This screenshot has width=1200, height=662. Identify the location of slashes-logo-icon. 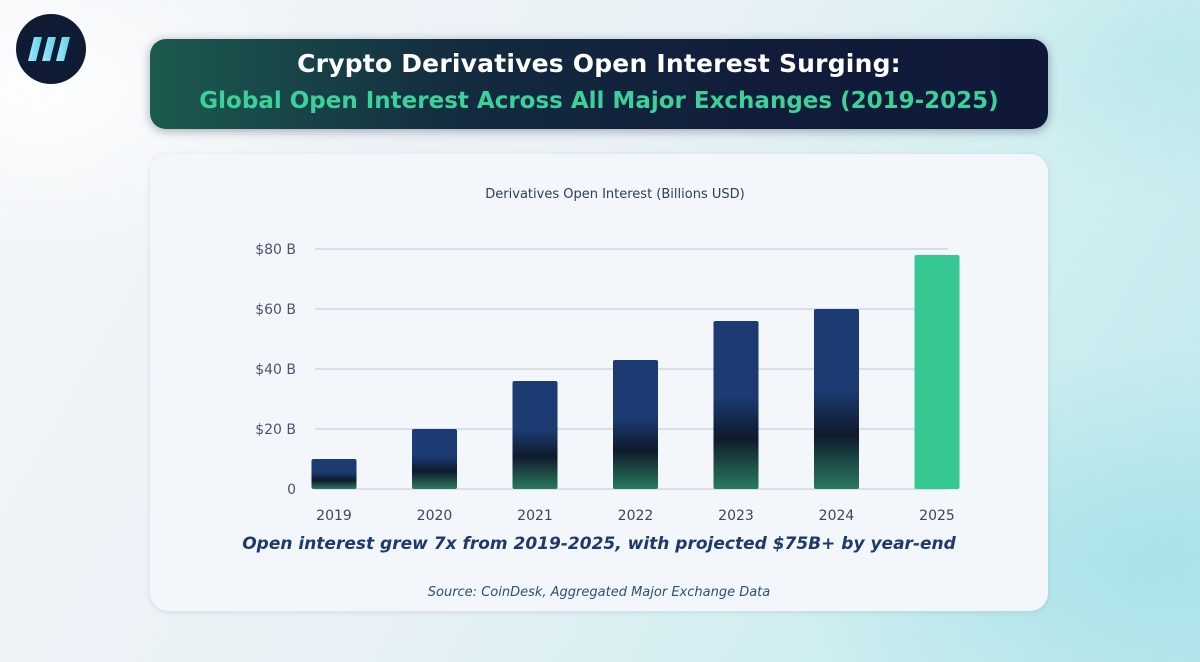
(49, 49).